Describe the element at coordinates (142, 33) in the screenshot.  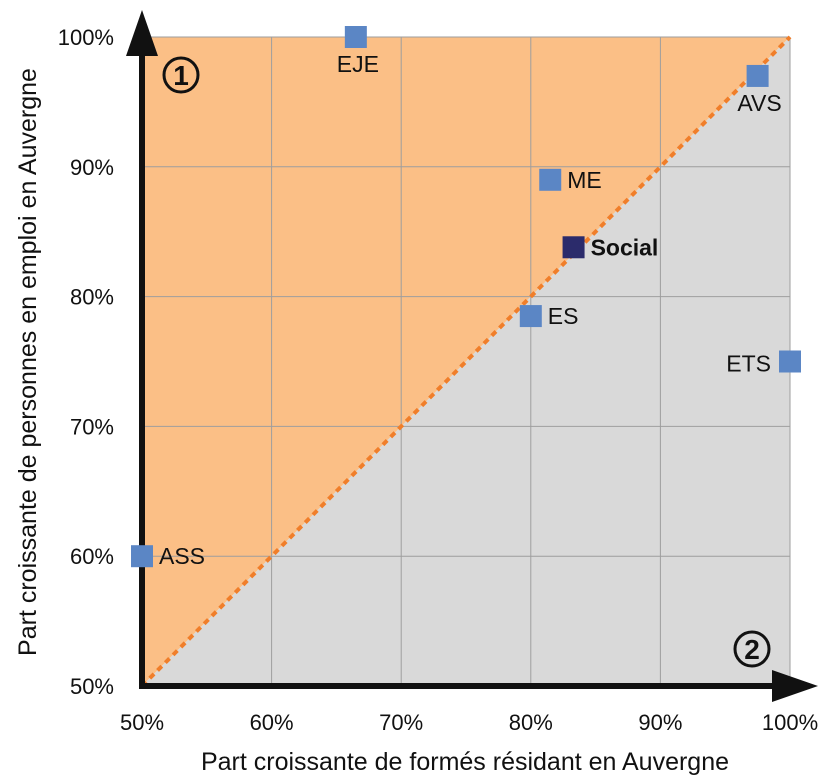
I see `y-axis-arrow-icon` at that location.